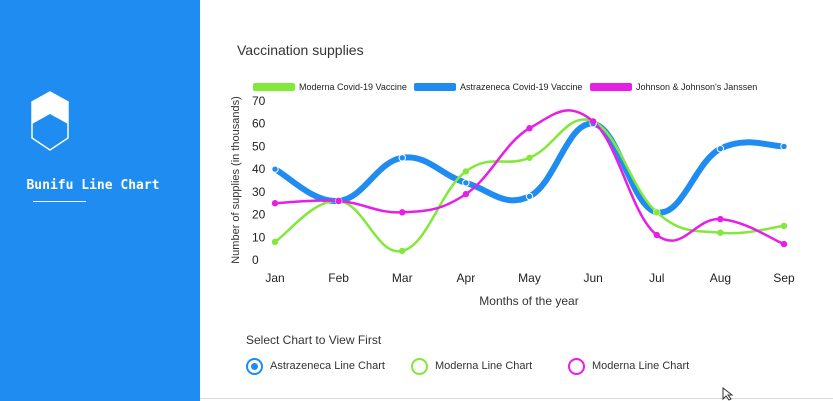  Describe the element at coordinates (314, 340) in the screenshot. I see `radio-group-title: Select Chart to View First` at that location.